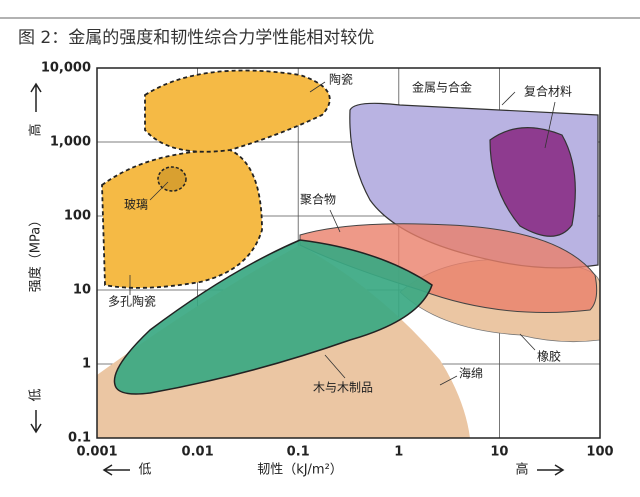 The height and width of the screenshot is (497, 640). What do you see at coordinates (132, 301) in the screenshot?
I see `region-label: 多孔陶瓷` at bounding box center [132, 301].